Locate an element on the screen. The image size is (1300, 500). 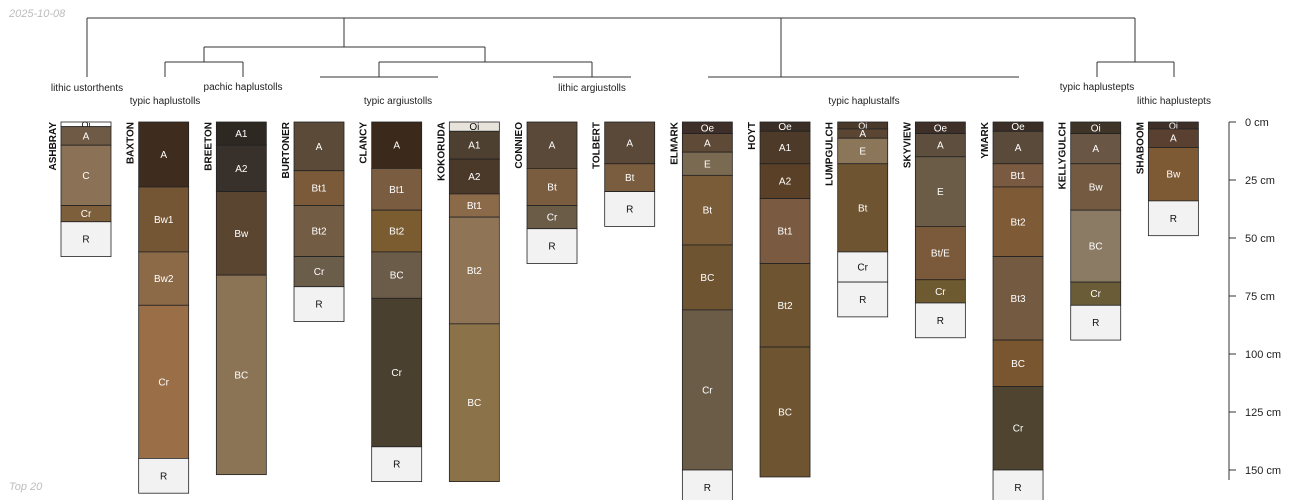
soil-profile: ELMARK Oe AE Bt BC Cr R is located at coordinates (701, 310).